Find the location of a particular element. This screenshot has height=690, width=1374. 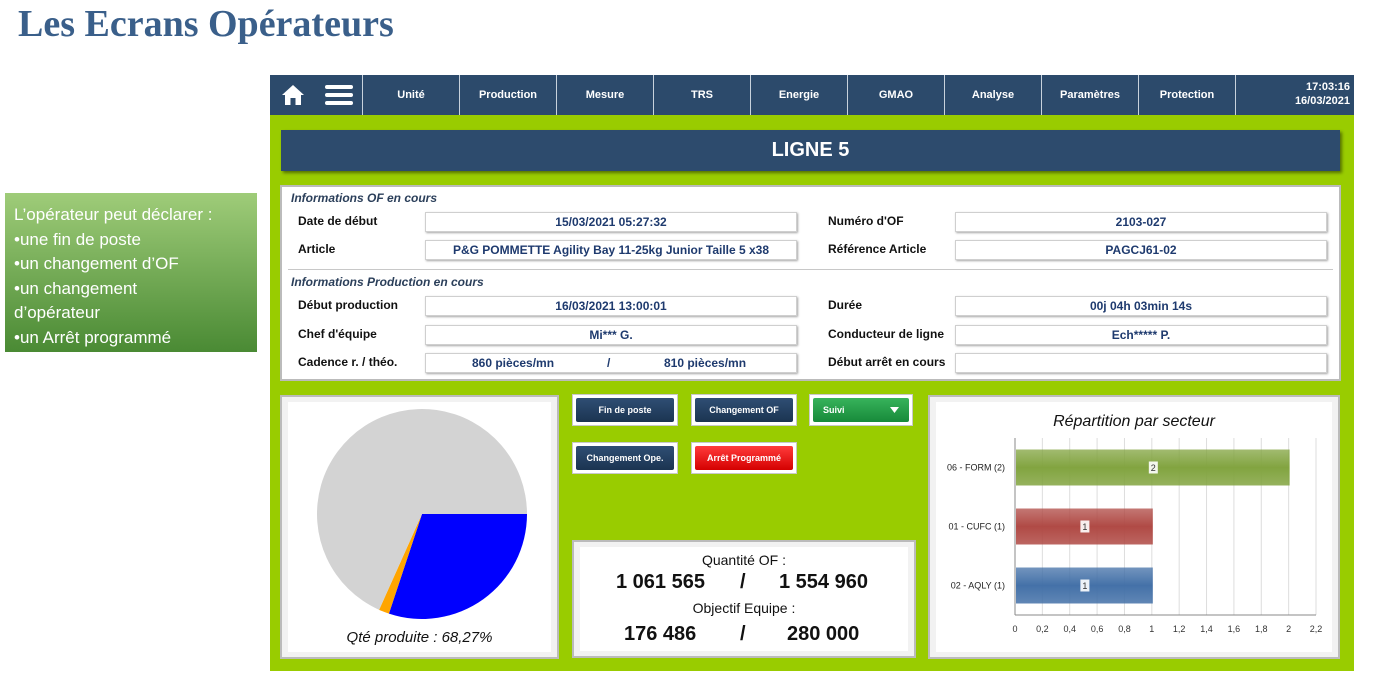

callout-item: d’opérateur is located at coordinates (57, 312).